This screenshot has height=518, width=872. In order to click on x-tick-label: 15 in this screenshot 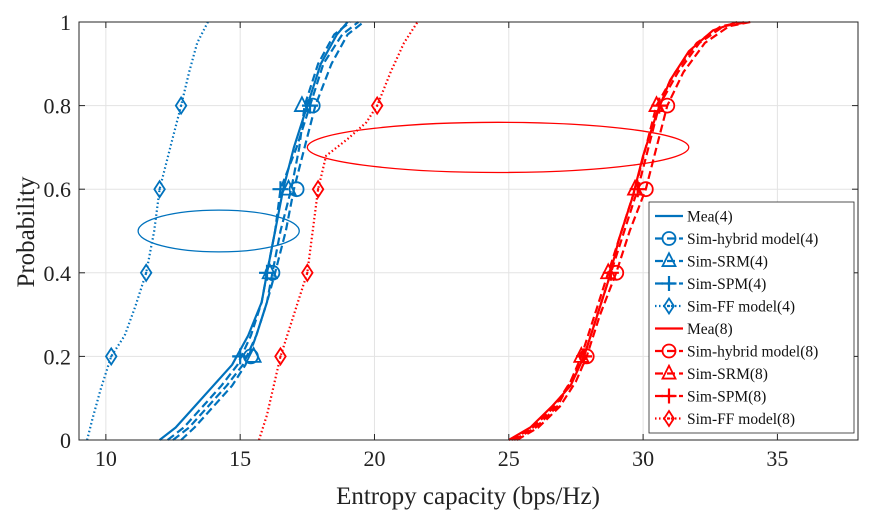, I will do `click(240, 458)`.